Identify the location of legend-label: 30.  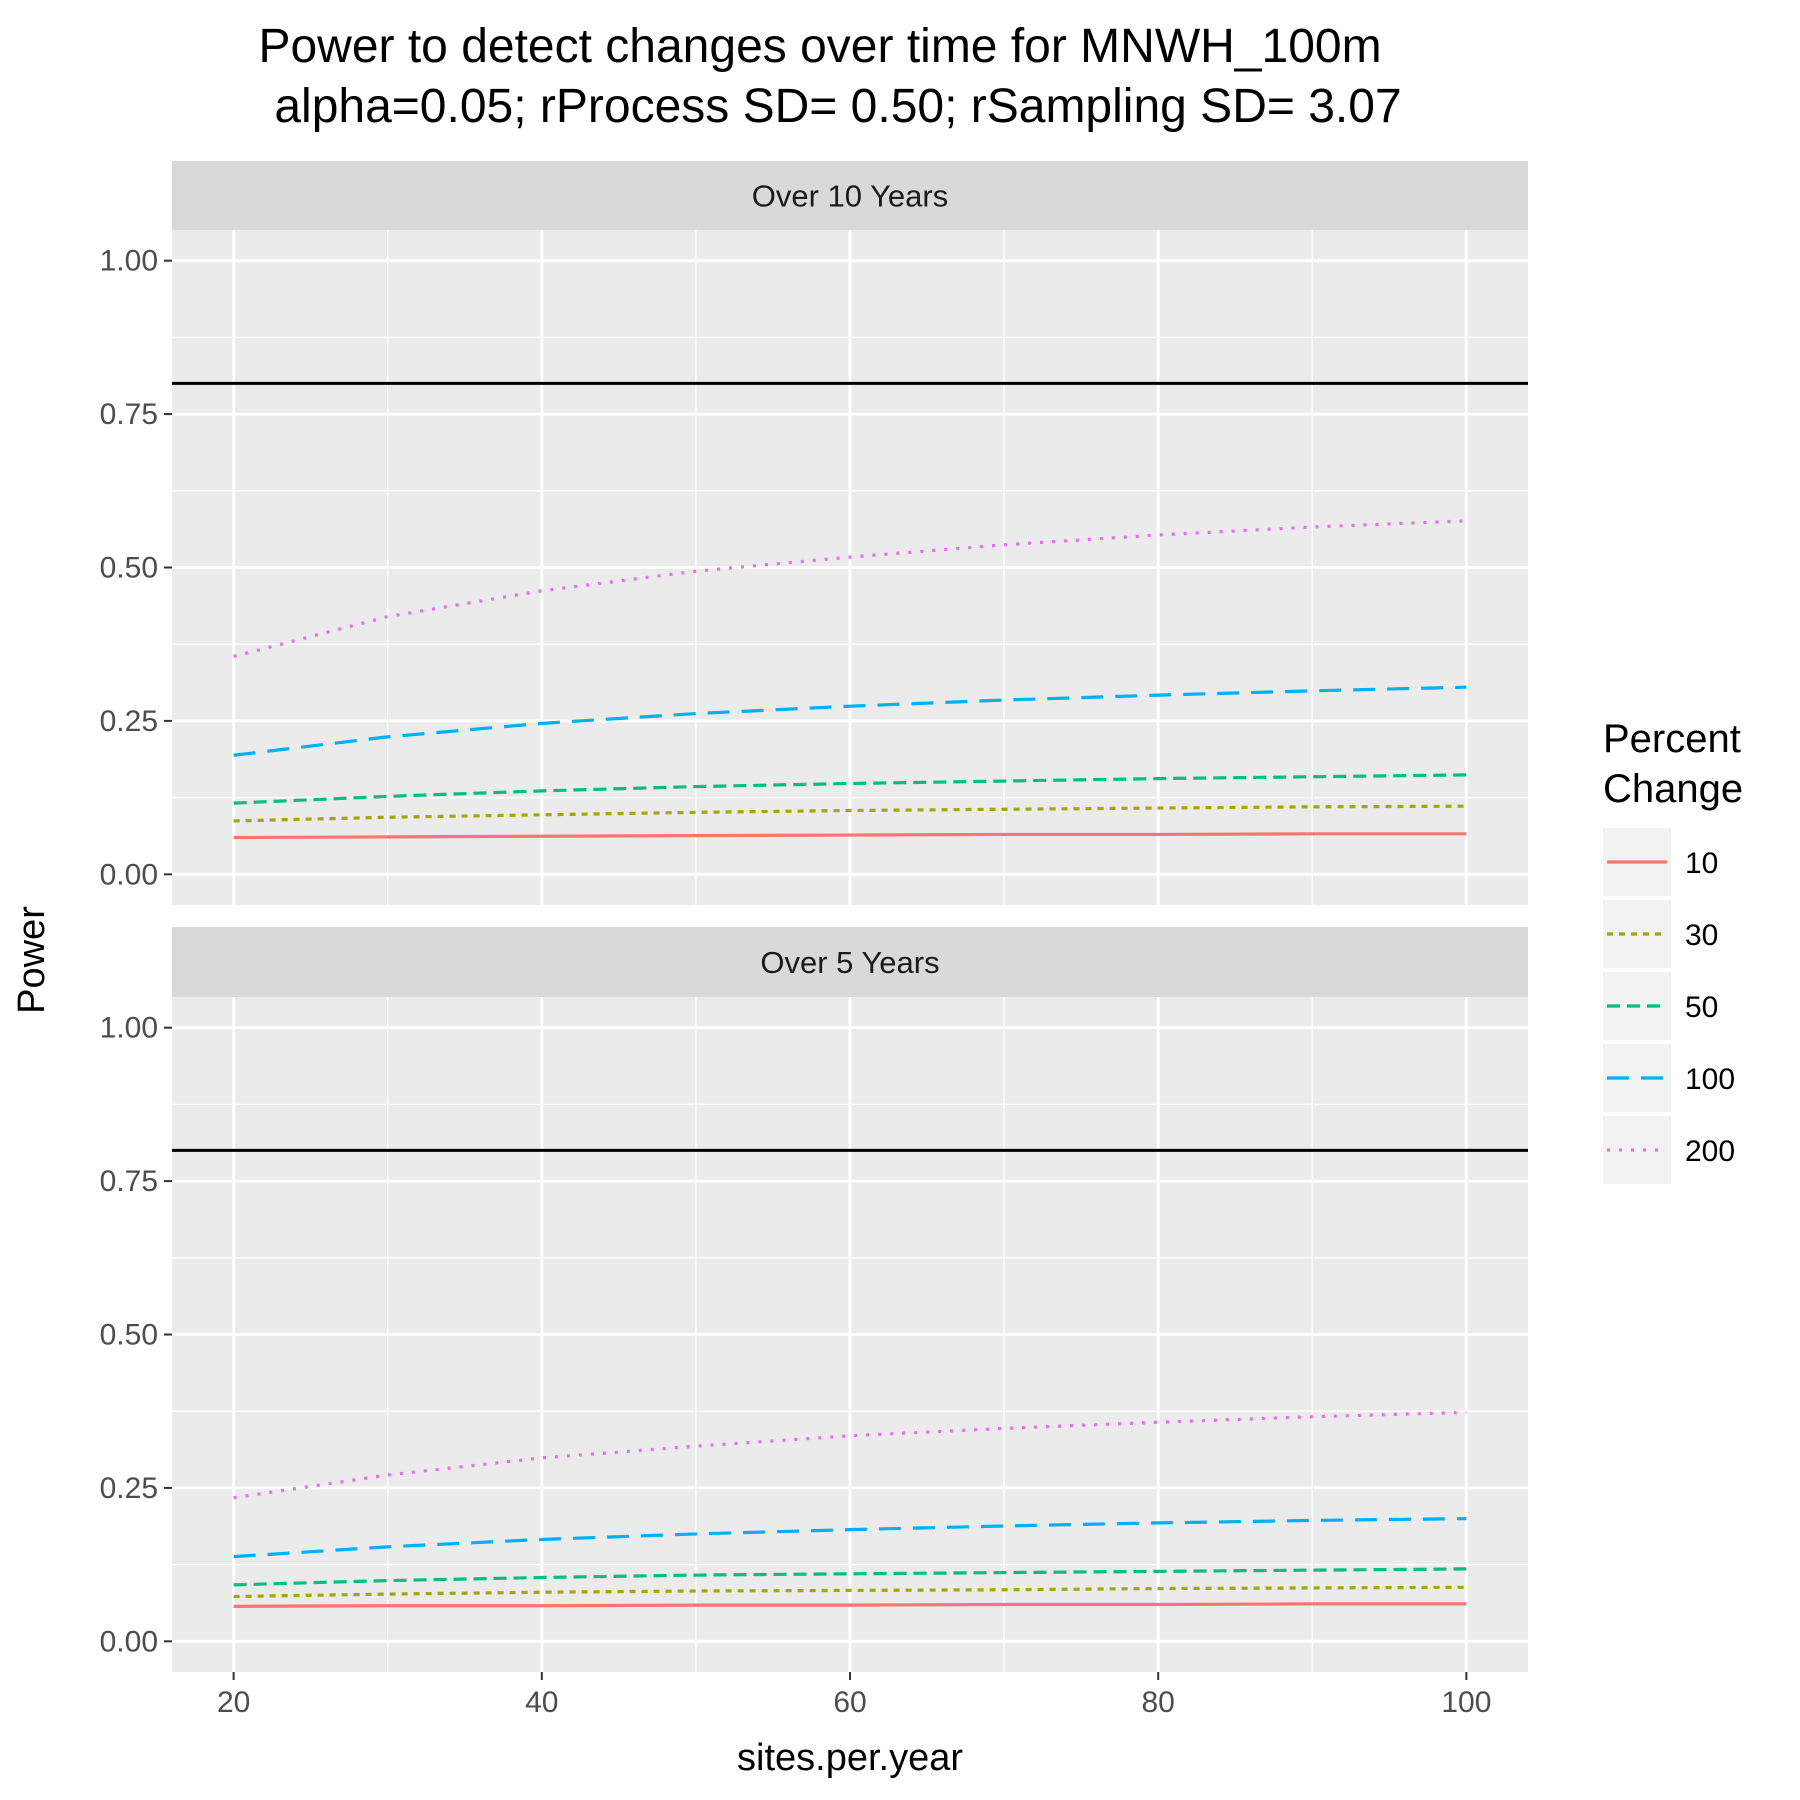
(1701, 935).